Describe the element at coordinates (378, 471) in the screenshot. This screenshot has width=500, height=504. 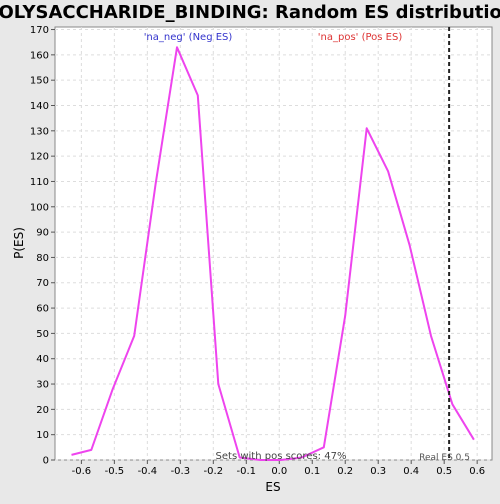
I see `x-tick-label: 0.3` at that location.